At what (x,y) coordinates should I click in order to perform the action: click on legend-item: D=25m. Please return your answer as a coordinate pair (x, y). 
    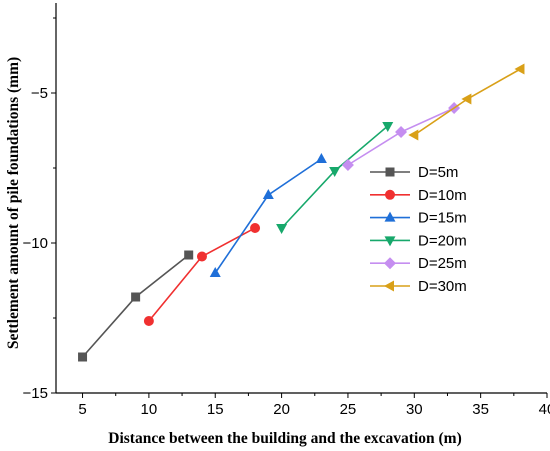
    Looking at the image, I should click on (418, 263).